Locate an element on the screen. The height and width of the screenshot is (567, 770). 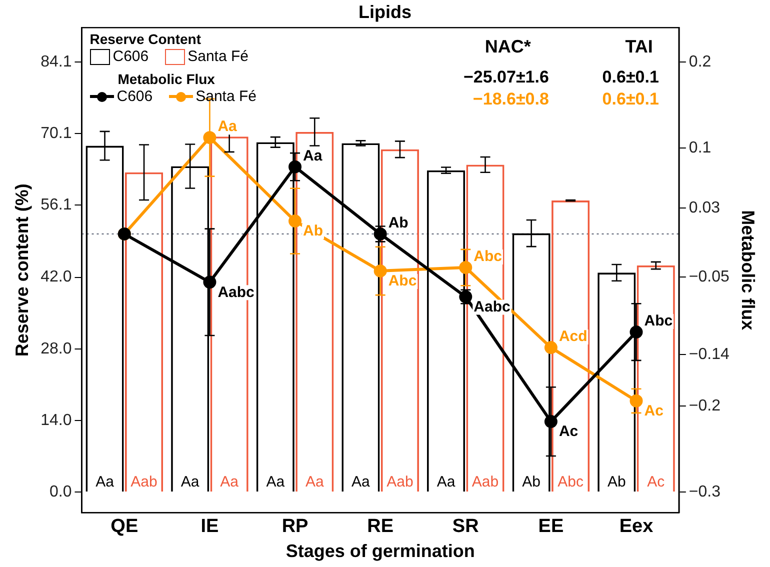
y-tick-label: 14.0 is located at coordinates (56, 420).